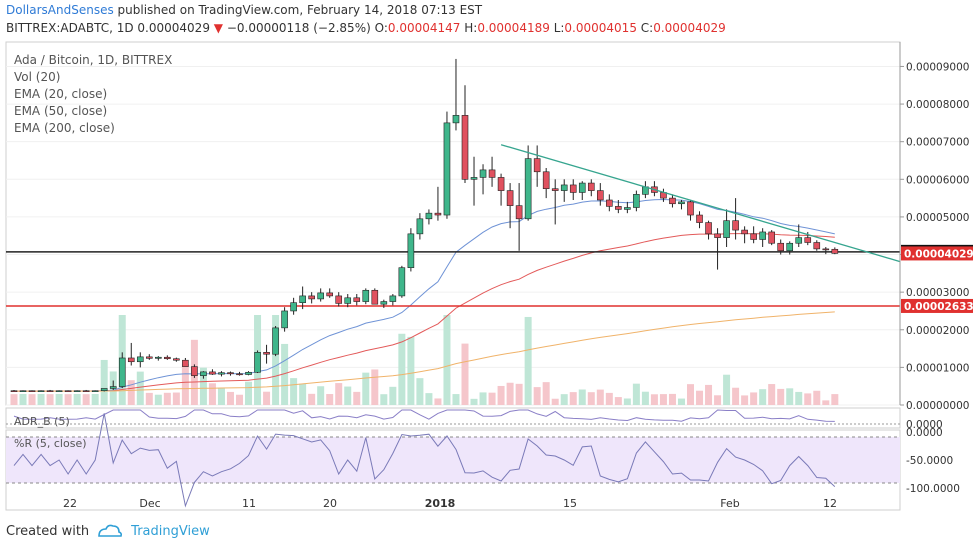 The image size is (975, 549). What do you see at coordinates (93, 60) in the screenshot?
I see `legend-title: Ada / Bitcoin, 1D, BITTREX` at bounding box center [93, 60].